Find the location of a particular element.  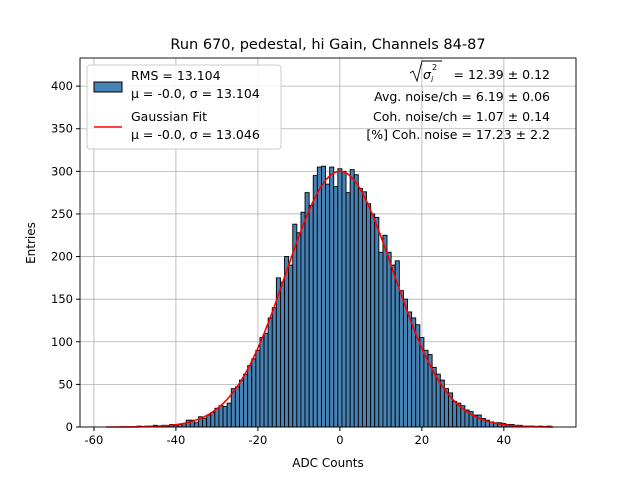

legend-fit-line1: Gaussian Fit is located at coordinates (169, 116).